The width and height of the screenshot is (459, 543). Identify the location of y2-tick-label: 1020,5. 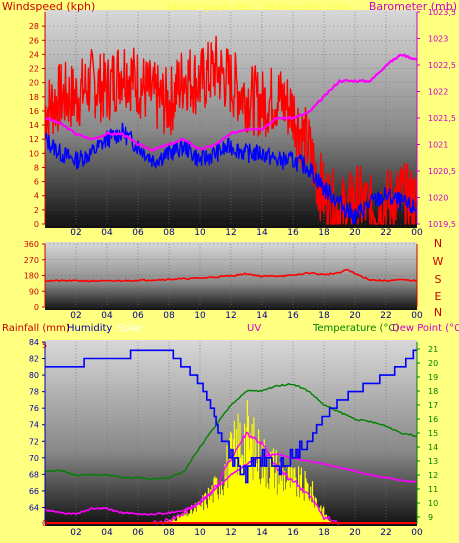
(442, 171).